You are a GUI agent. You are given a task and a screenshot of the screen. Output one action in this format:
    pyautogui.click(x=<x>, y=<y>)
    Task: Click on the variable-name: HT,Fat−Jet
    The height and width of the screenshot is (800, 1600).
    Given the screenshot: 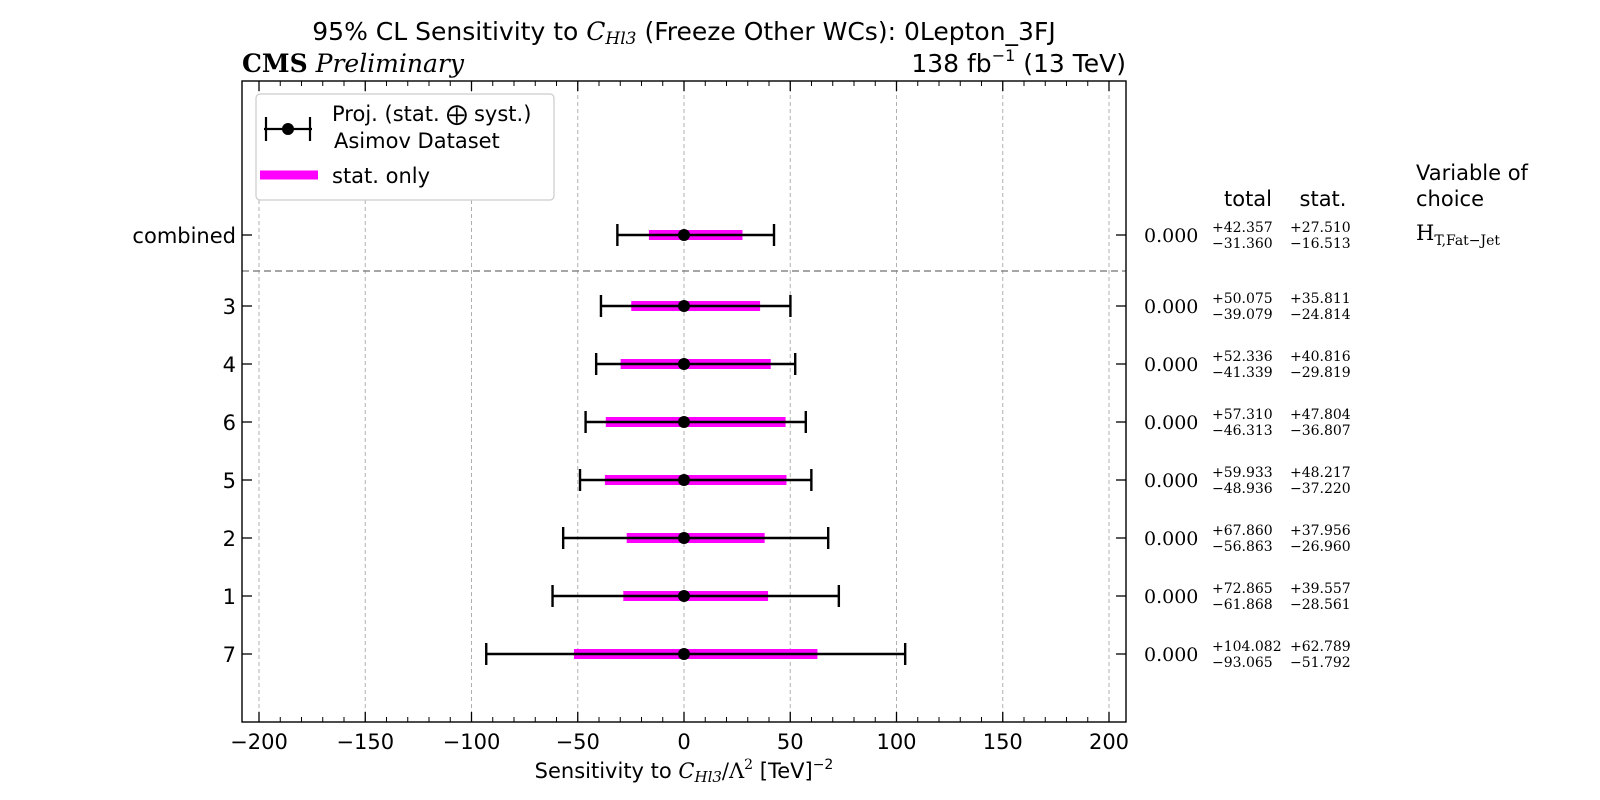 What is the action you would take?
    pyautogui.click(x=1458, y=235)
    